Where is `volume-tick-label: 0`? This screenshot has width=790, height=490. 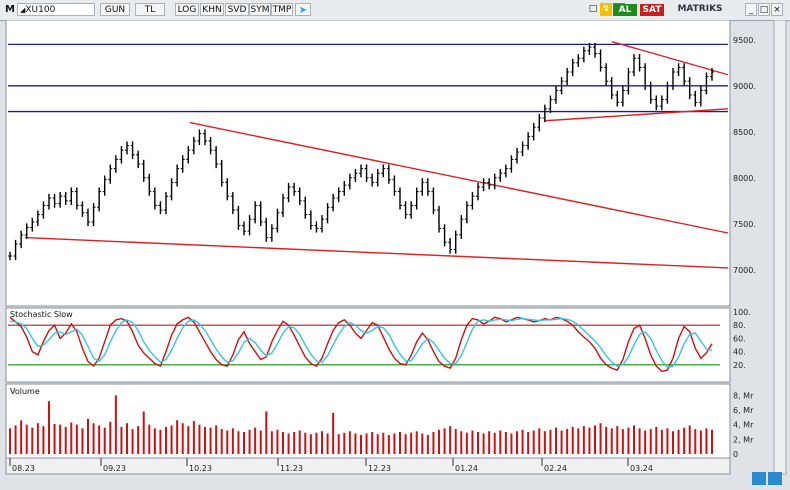
volume-tick-label: 0 is located at coordinates (735, 454).